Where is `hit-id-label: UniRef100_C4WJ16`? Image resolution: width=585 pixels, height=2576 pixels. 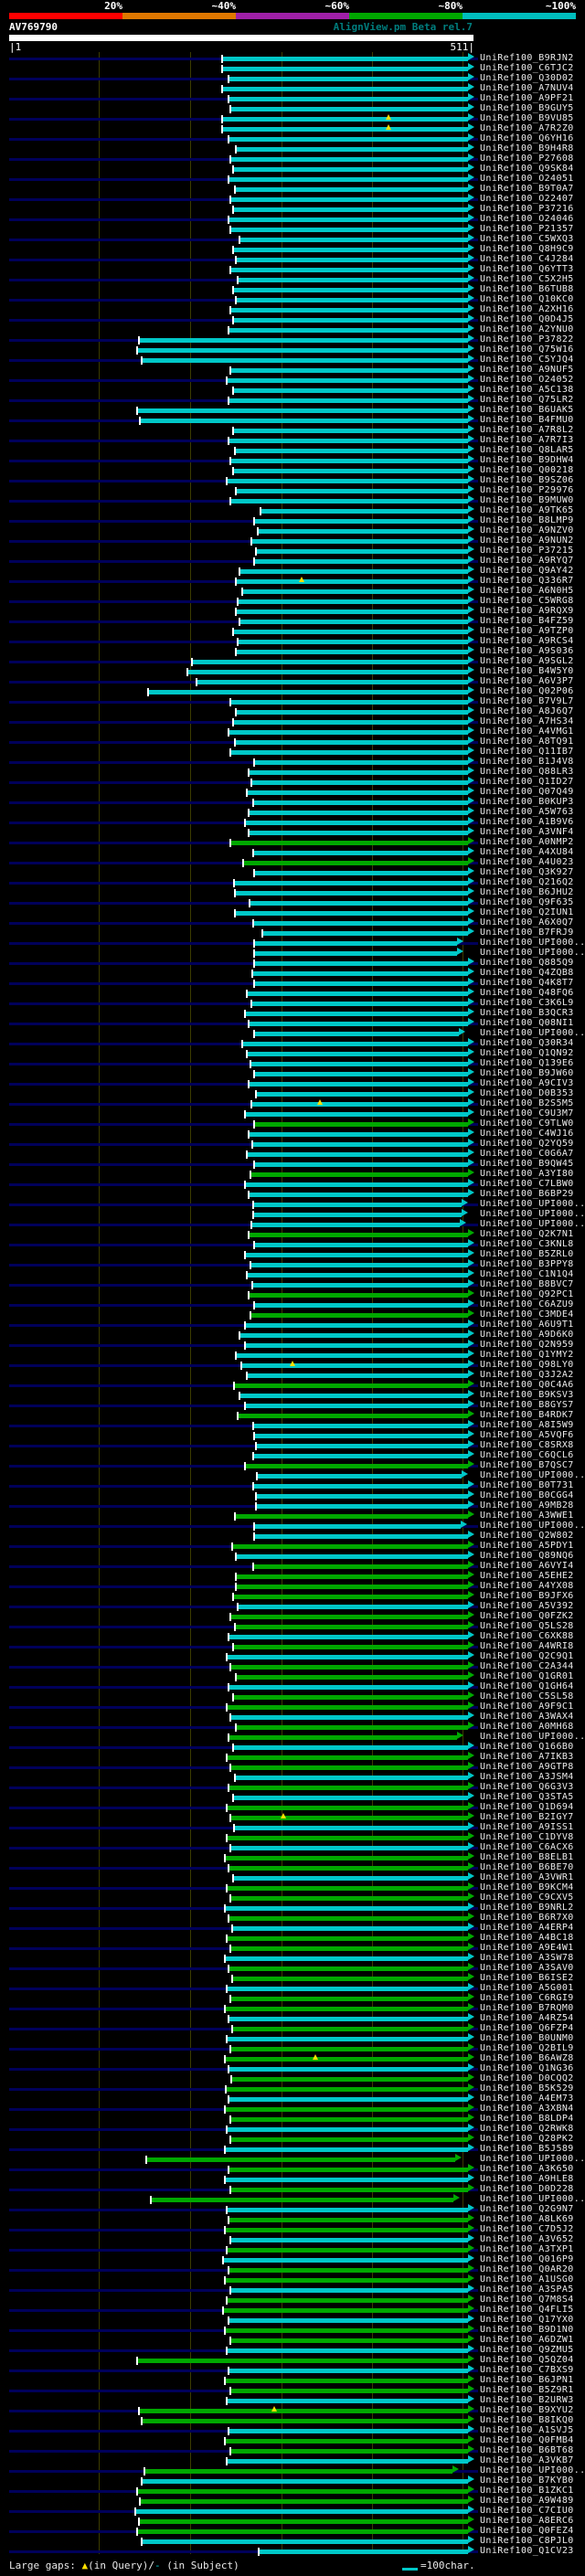
hit-id-label: UniRef100_C4WJ16 is located at coordinates (527, 1134).